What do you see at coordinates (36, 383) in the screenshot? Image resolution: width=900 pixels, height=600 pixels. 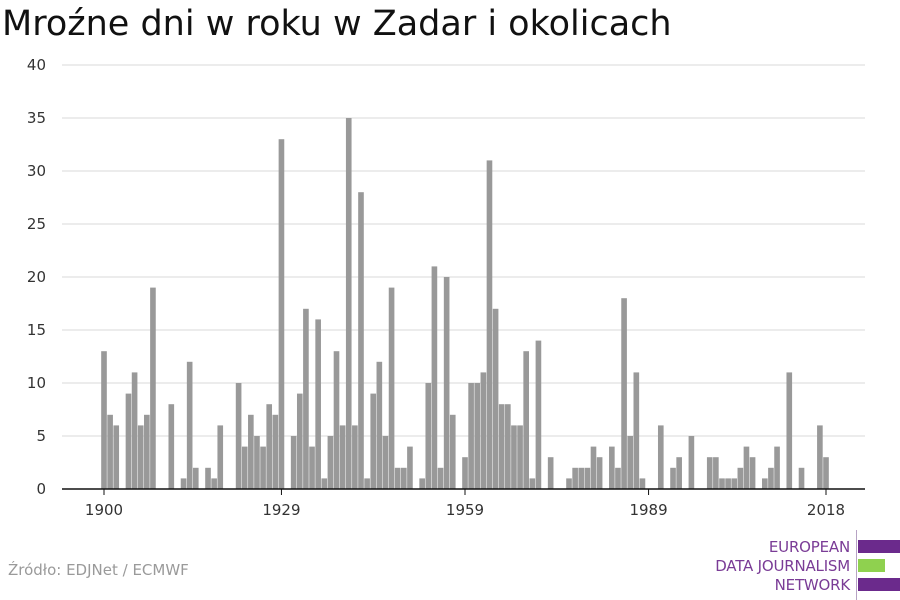 I see `y-tick-label: 10` at bounding box center [36, 383].